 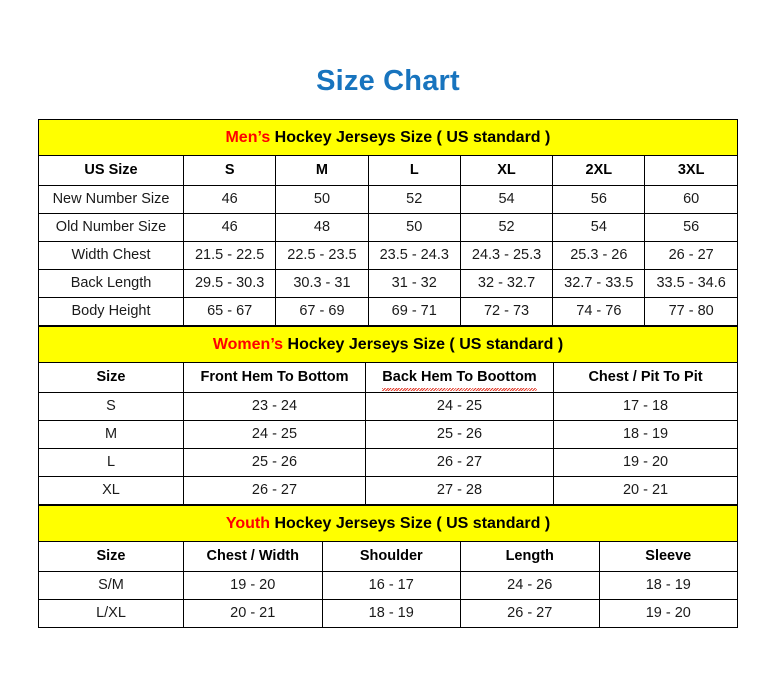 I want to click on womens-col-header: Chest / Pit To Pit, so click(x=645, y=377).